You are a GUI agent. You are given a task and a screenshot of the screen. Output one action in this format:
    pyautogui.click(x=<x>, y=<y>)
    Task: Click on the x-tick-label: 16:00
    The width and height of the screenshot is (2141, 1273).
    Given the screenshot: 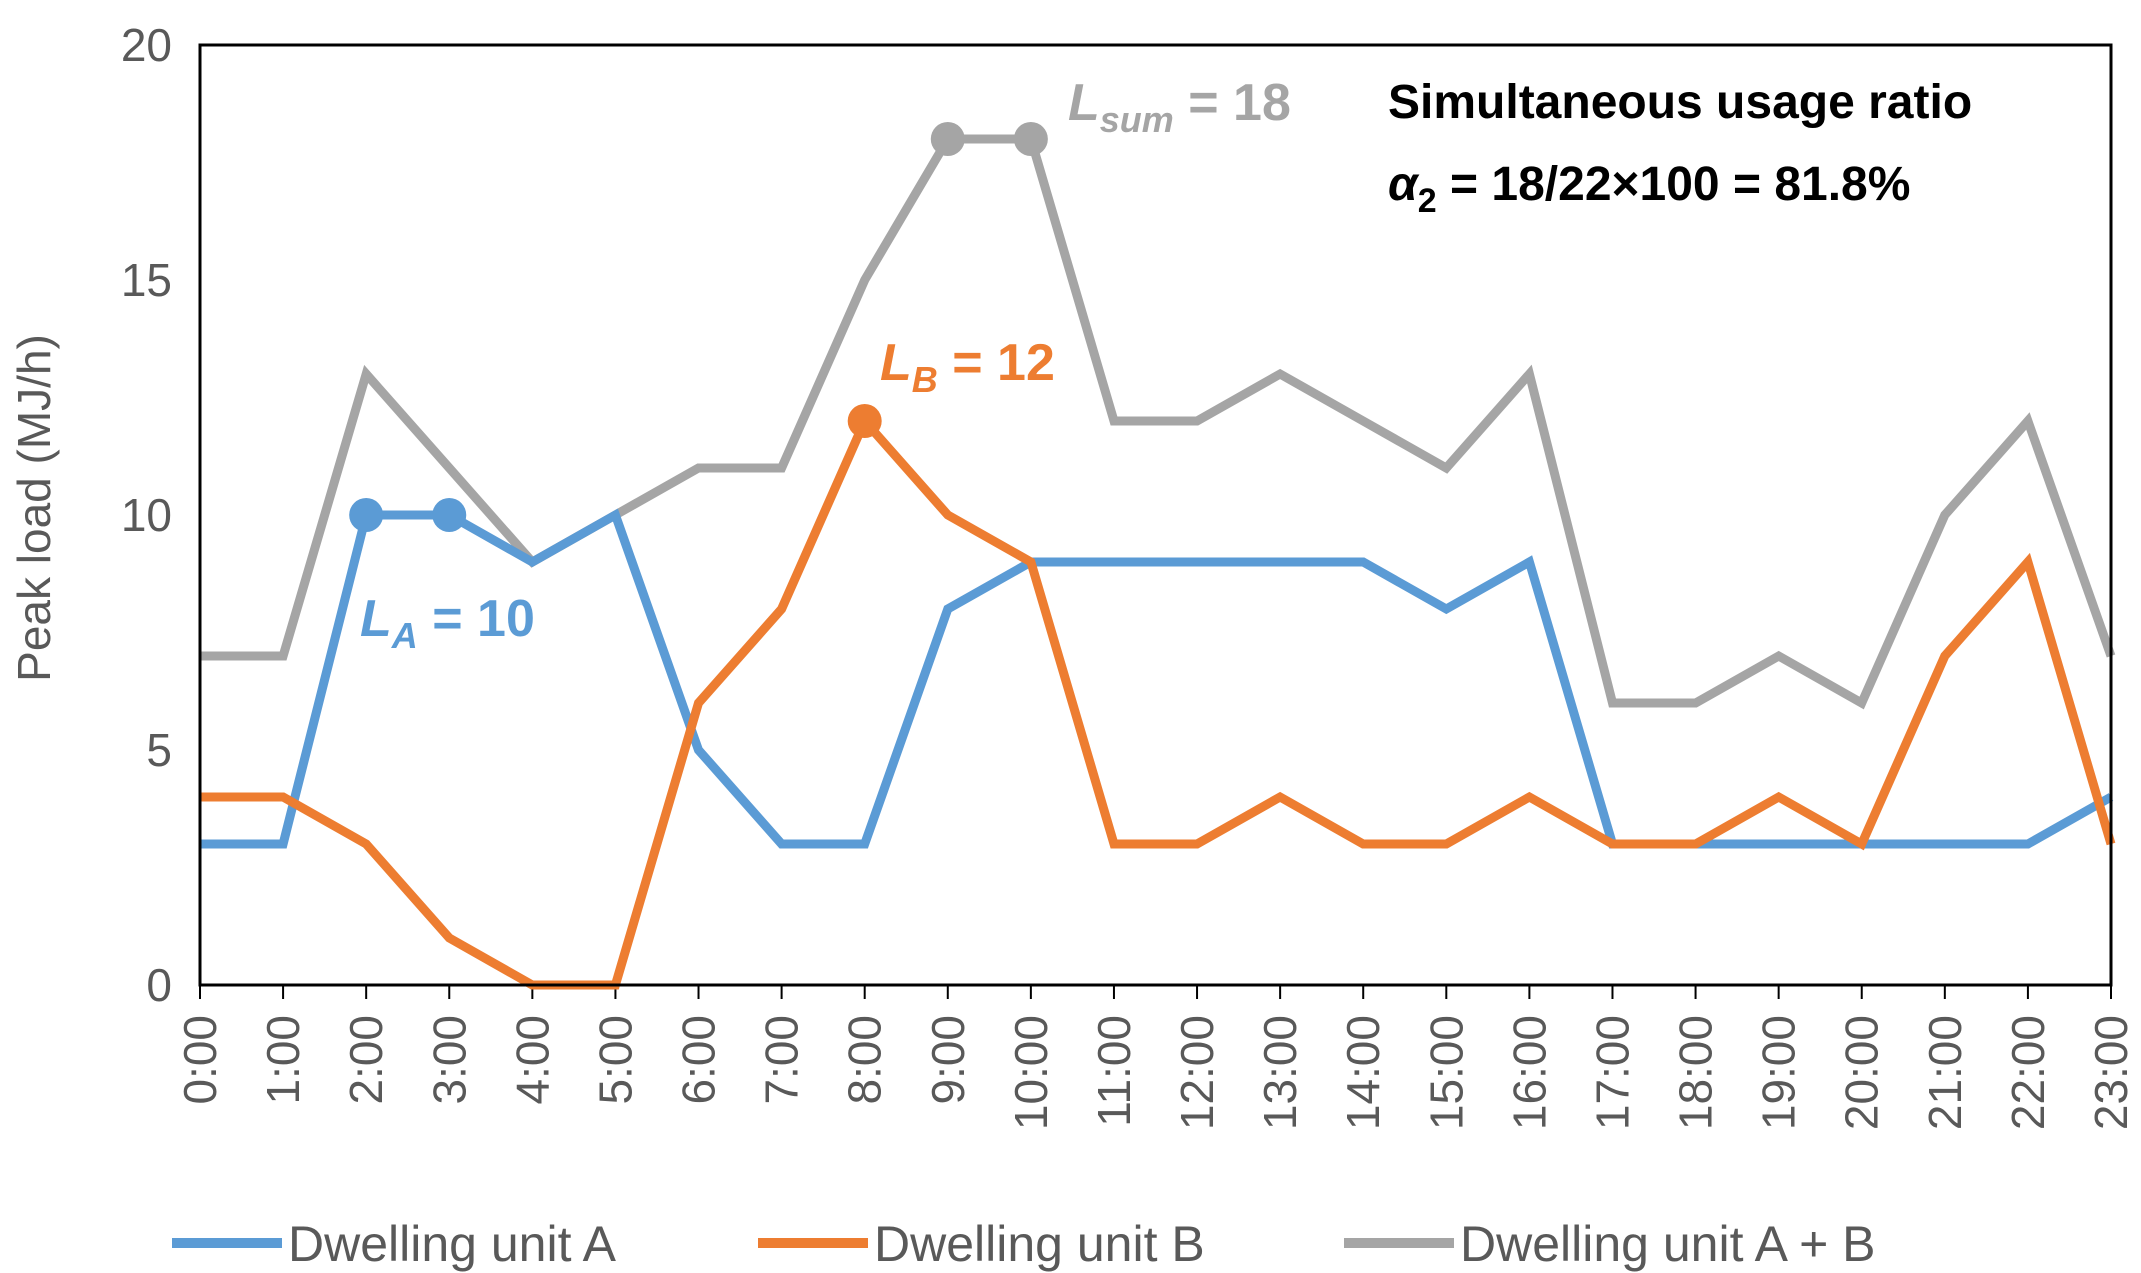 What is the action you would take?
    pyautogui.click(x=1529, y=1072)
    